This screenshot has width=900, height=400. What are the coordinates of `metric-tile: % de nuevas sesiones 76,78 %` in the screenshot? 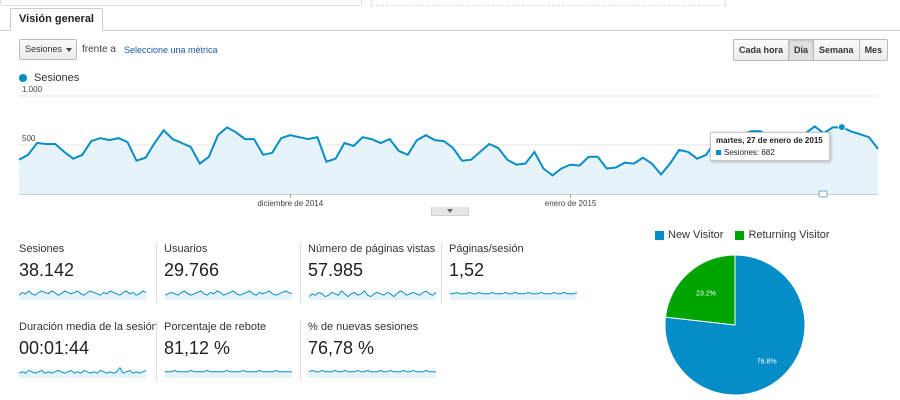 It's located at (368, 351).